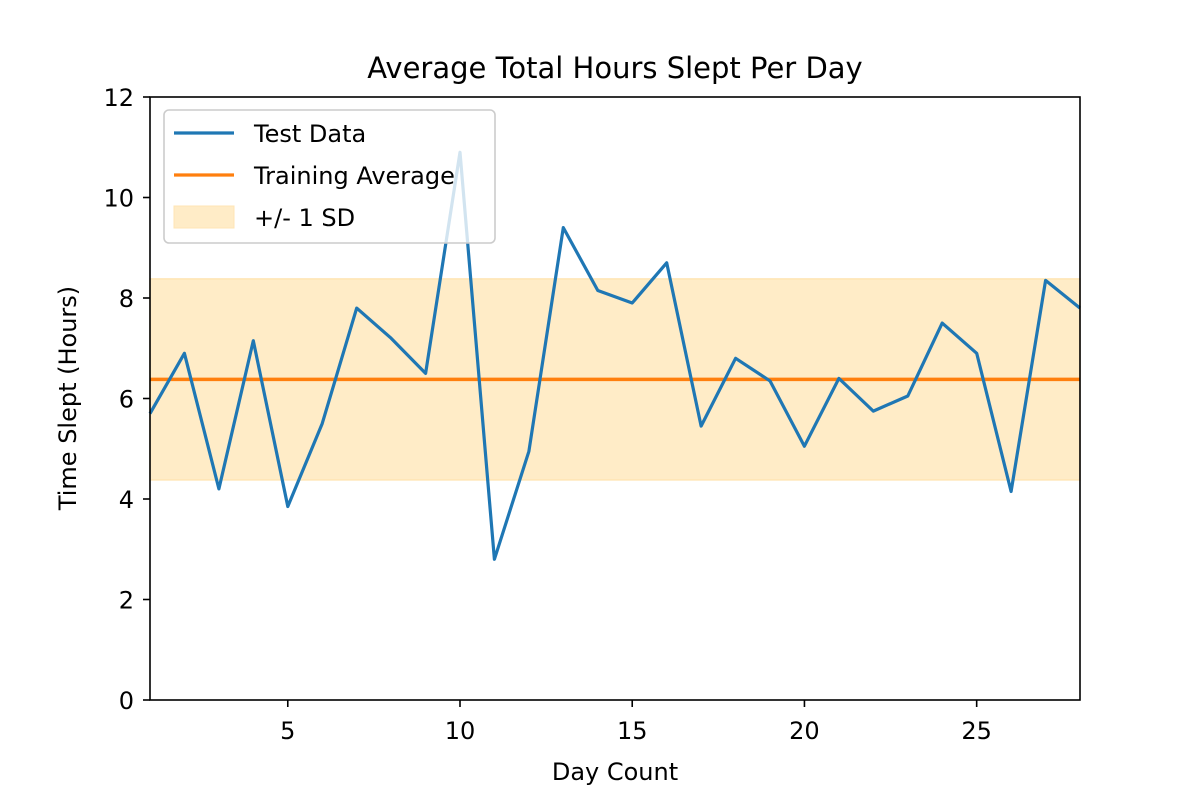 The height and width of the screenshot is (800, 1200). What do you see at coordinates (118, 199) in the screenshot?
I see `y-tick-label: 10` at bounding box center [118, 199].